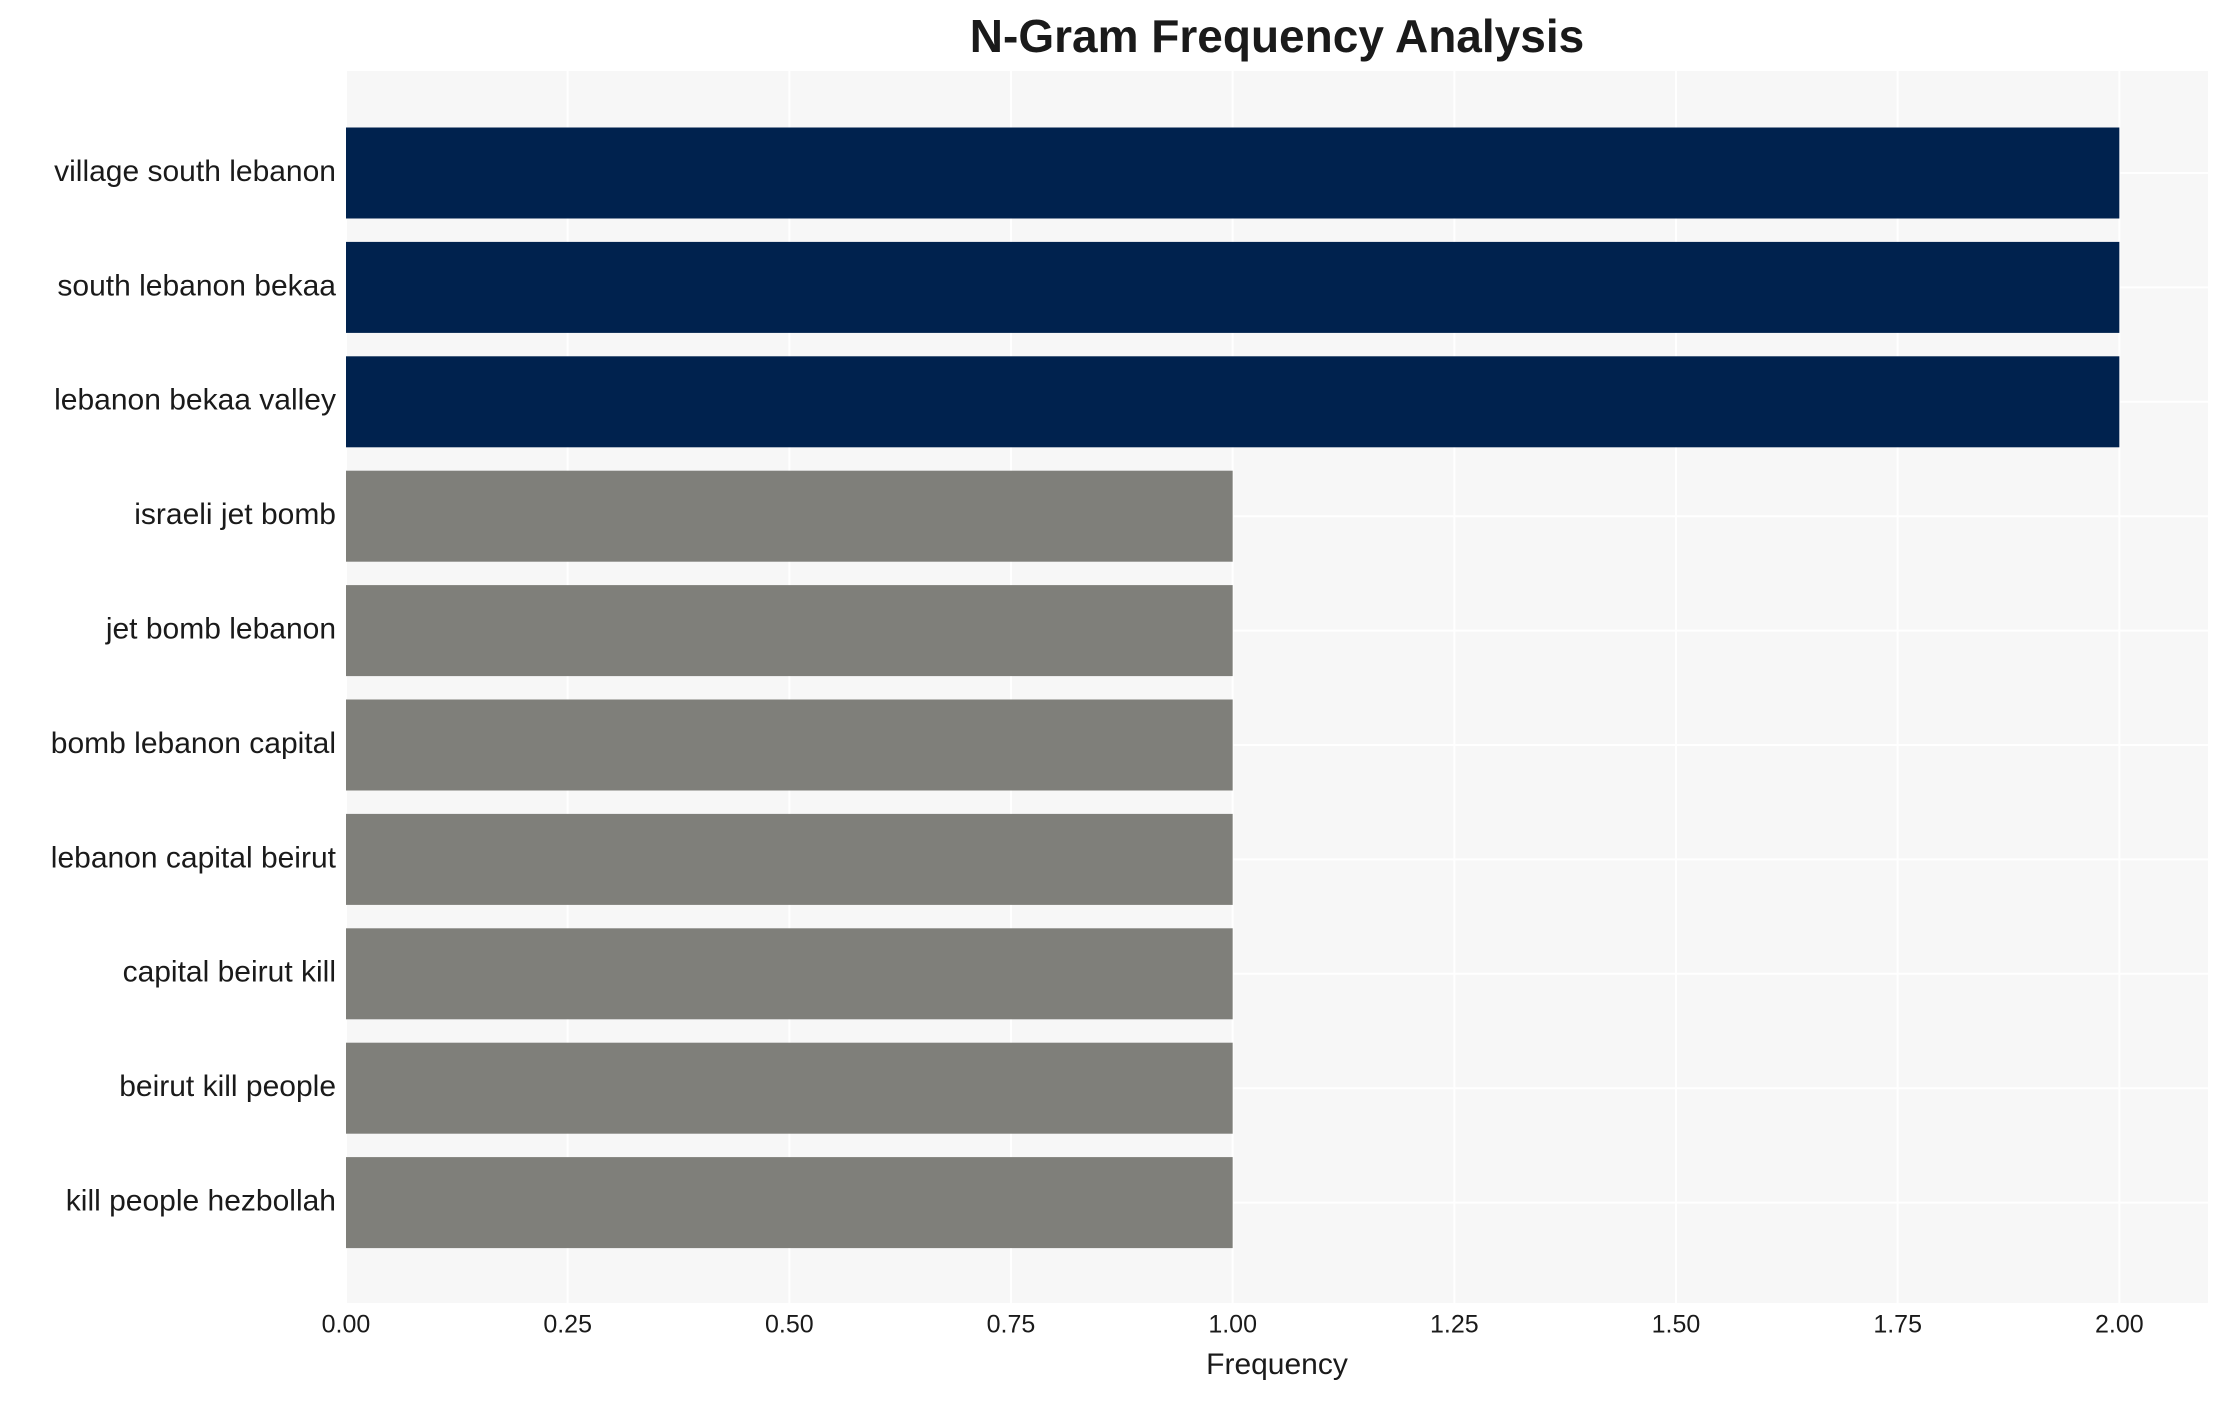 The height and width of the screenshot is (1402, 2226). What do you see at coordinates (201, 1201) in the screenshot?
I see `y-tick-label: kill people hezbollah` at bounding box center [201, 1201].